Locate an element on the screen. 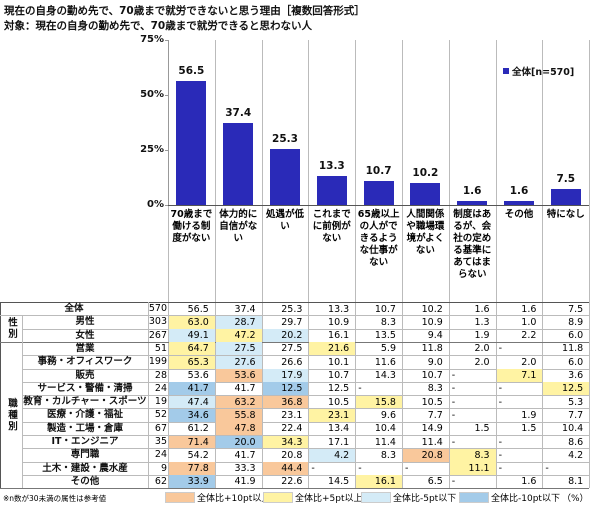 The image size is (600, 516). table-cell: 36.8 is located at coordinates (285, 402).